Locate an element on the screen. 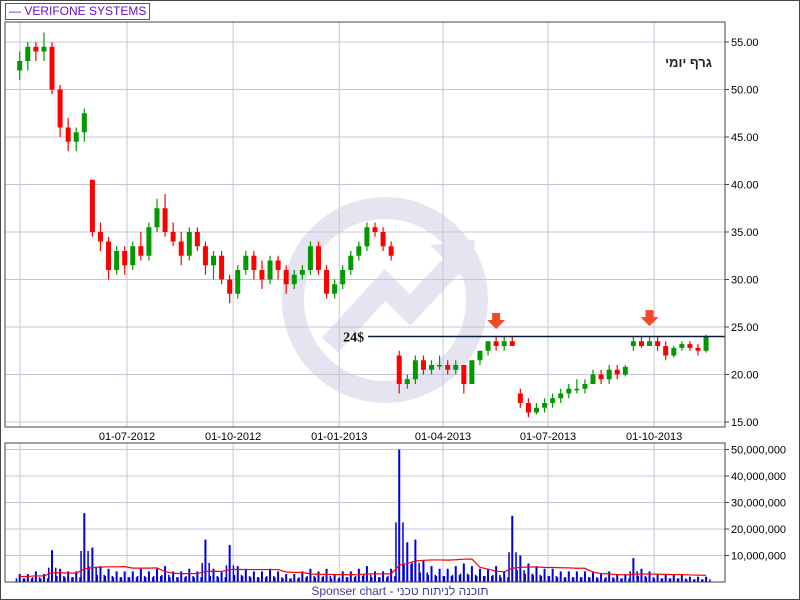  volume-tick-label: 10,000,000 is located at coordinates (758, 557).